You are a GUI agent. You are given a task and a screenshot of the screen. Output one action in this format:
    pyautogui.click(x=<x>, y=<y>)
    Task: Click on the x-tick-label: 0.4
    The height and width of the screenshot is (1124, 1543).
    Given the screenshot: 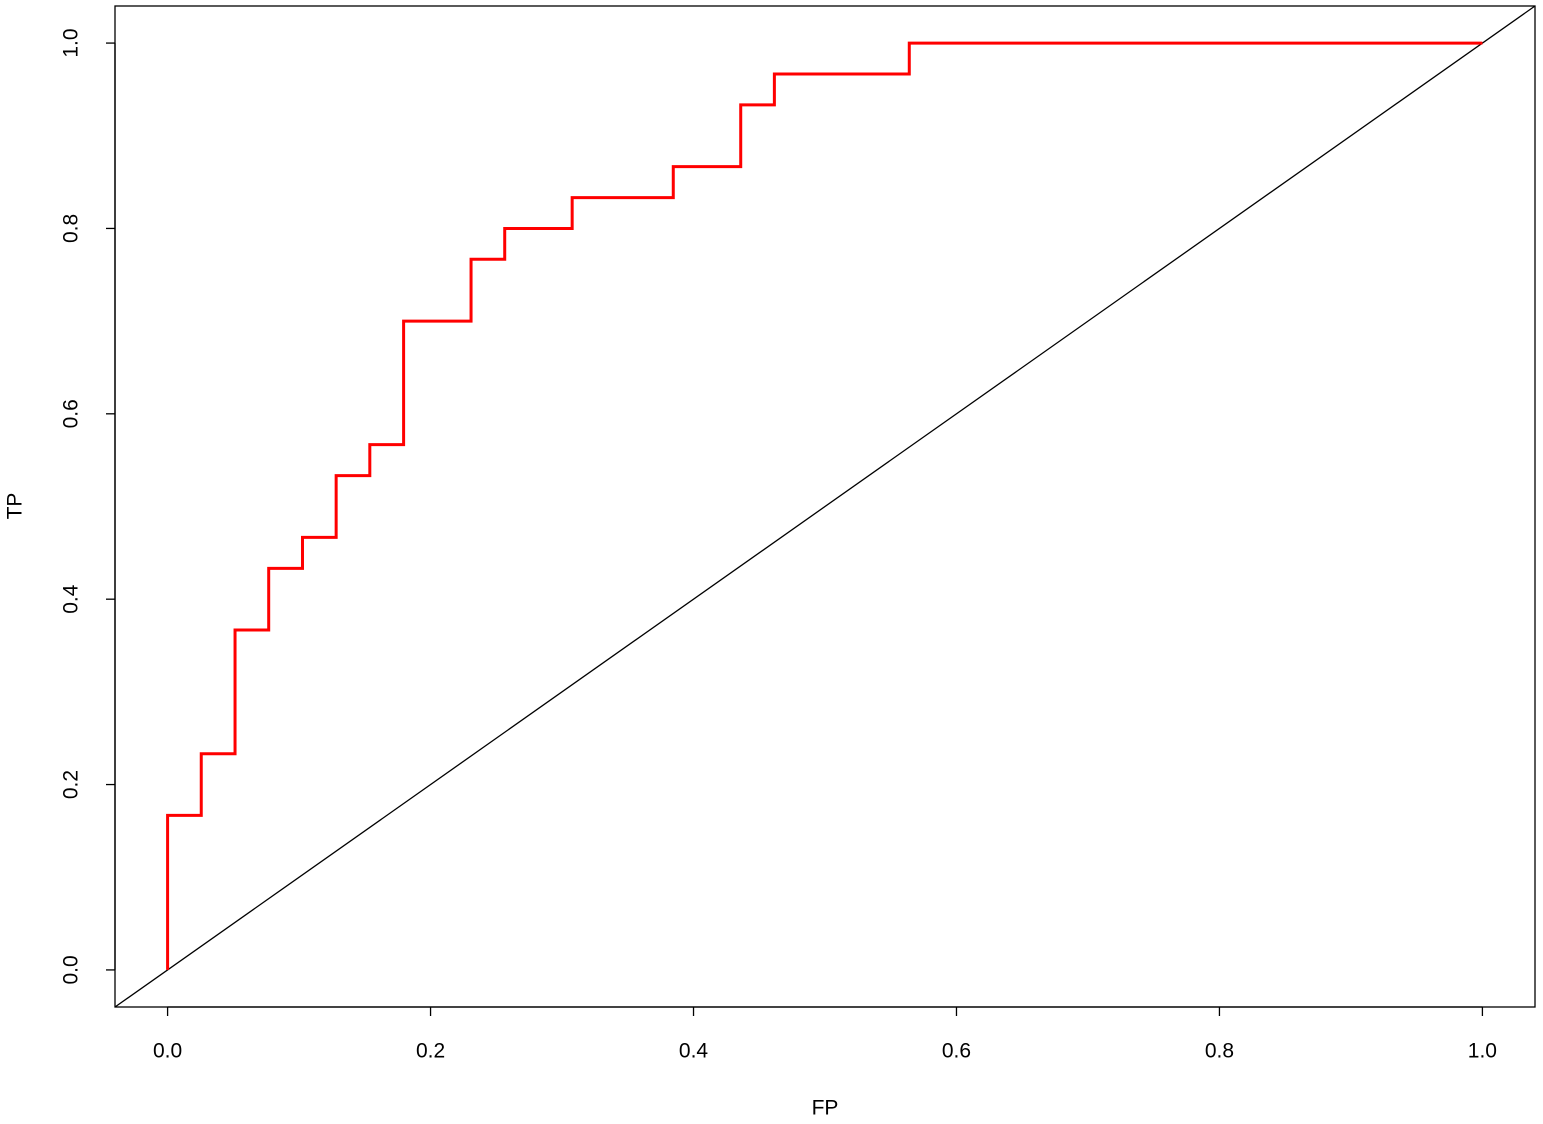 What is the action you would take?
    pyautogui.click(x=694, y=1051)
    